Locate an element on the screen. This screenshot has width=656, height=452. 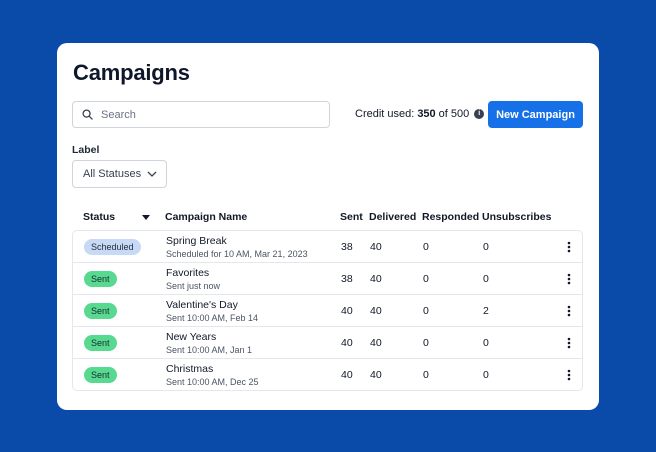
credit-usage: Credit used: 350 of 500 i is located at coordinates (420, 114).